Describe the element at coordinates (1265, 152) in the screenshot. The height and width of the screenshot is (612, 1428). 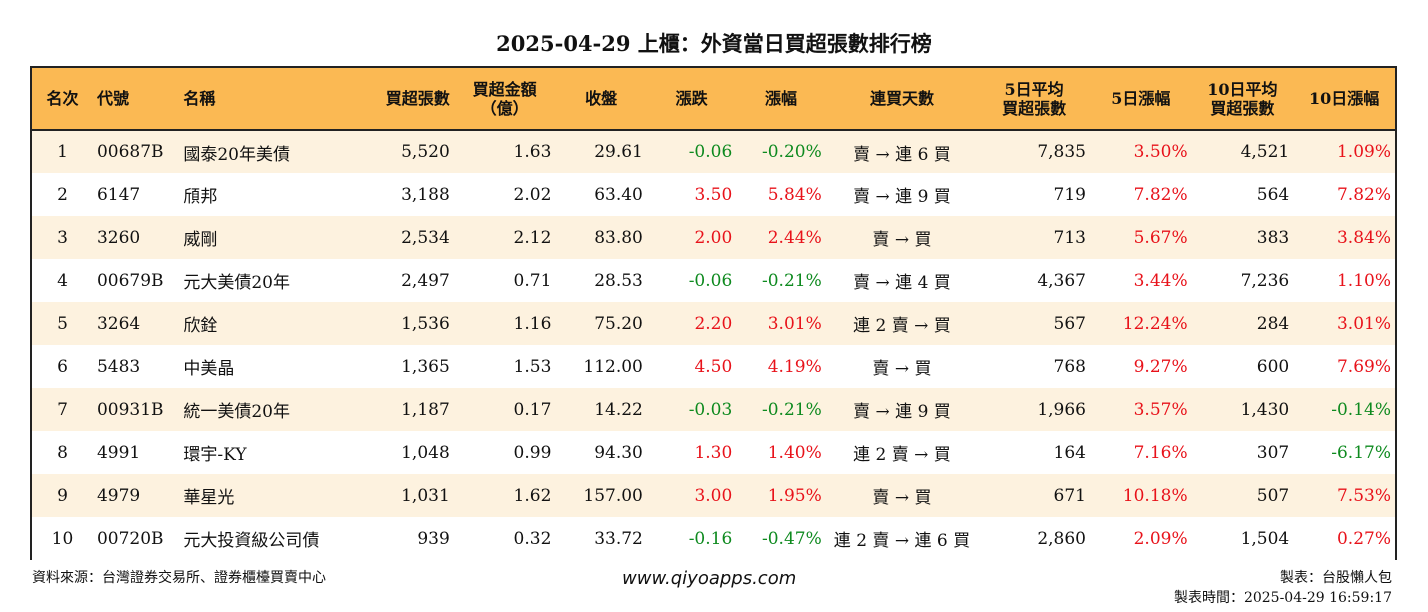
I see `avg10-cell: 4,521` at that location.